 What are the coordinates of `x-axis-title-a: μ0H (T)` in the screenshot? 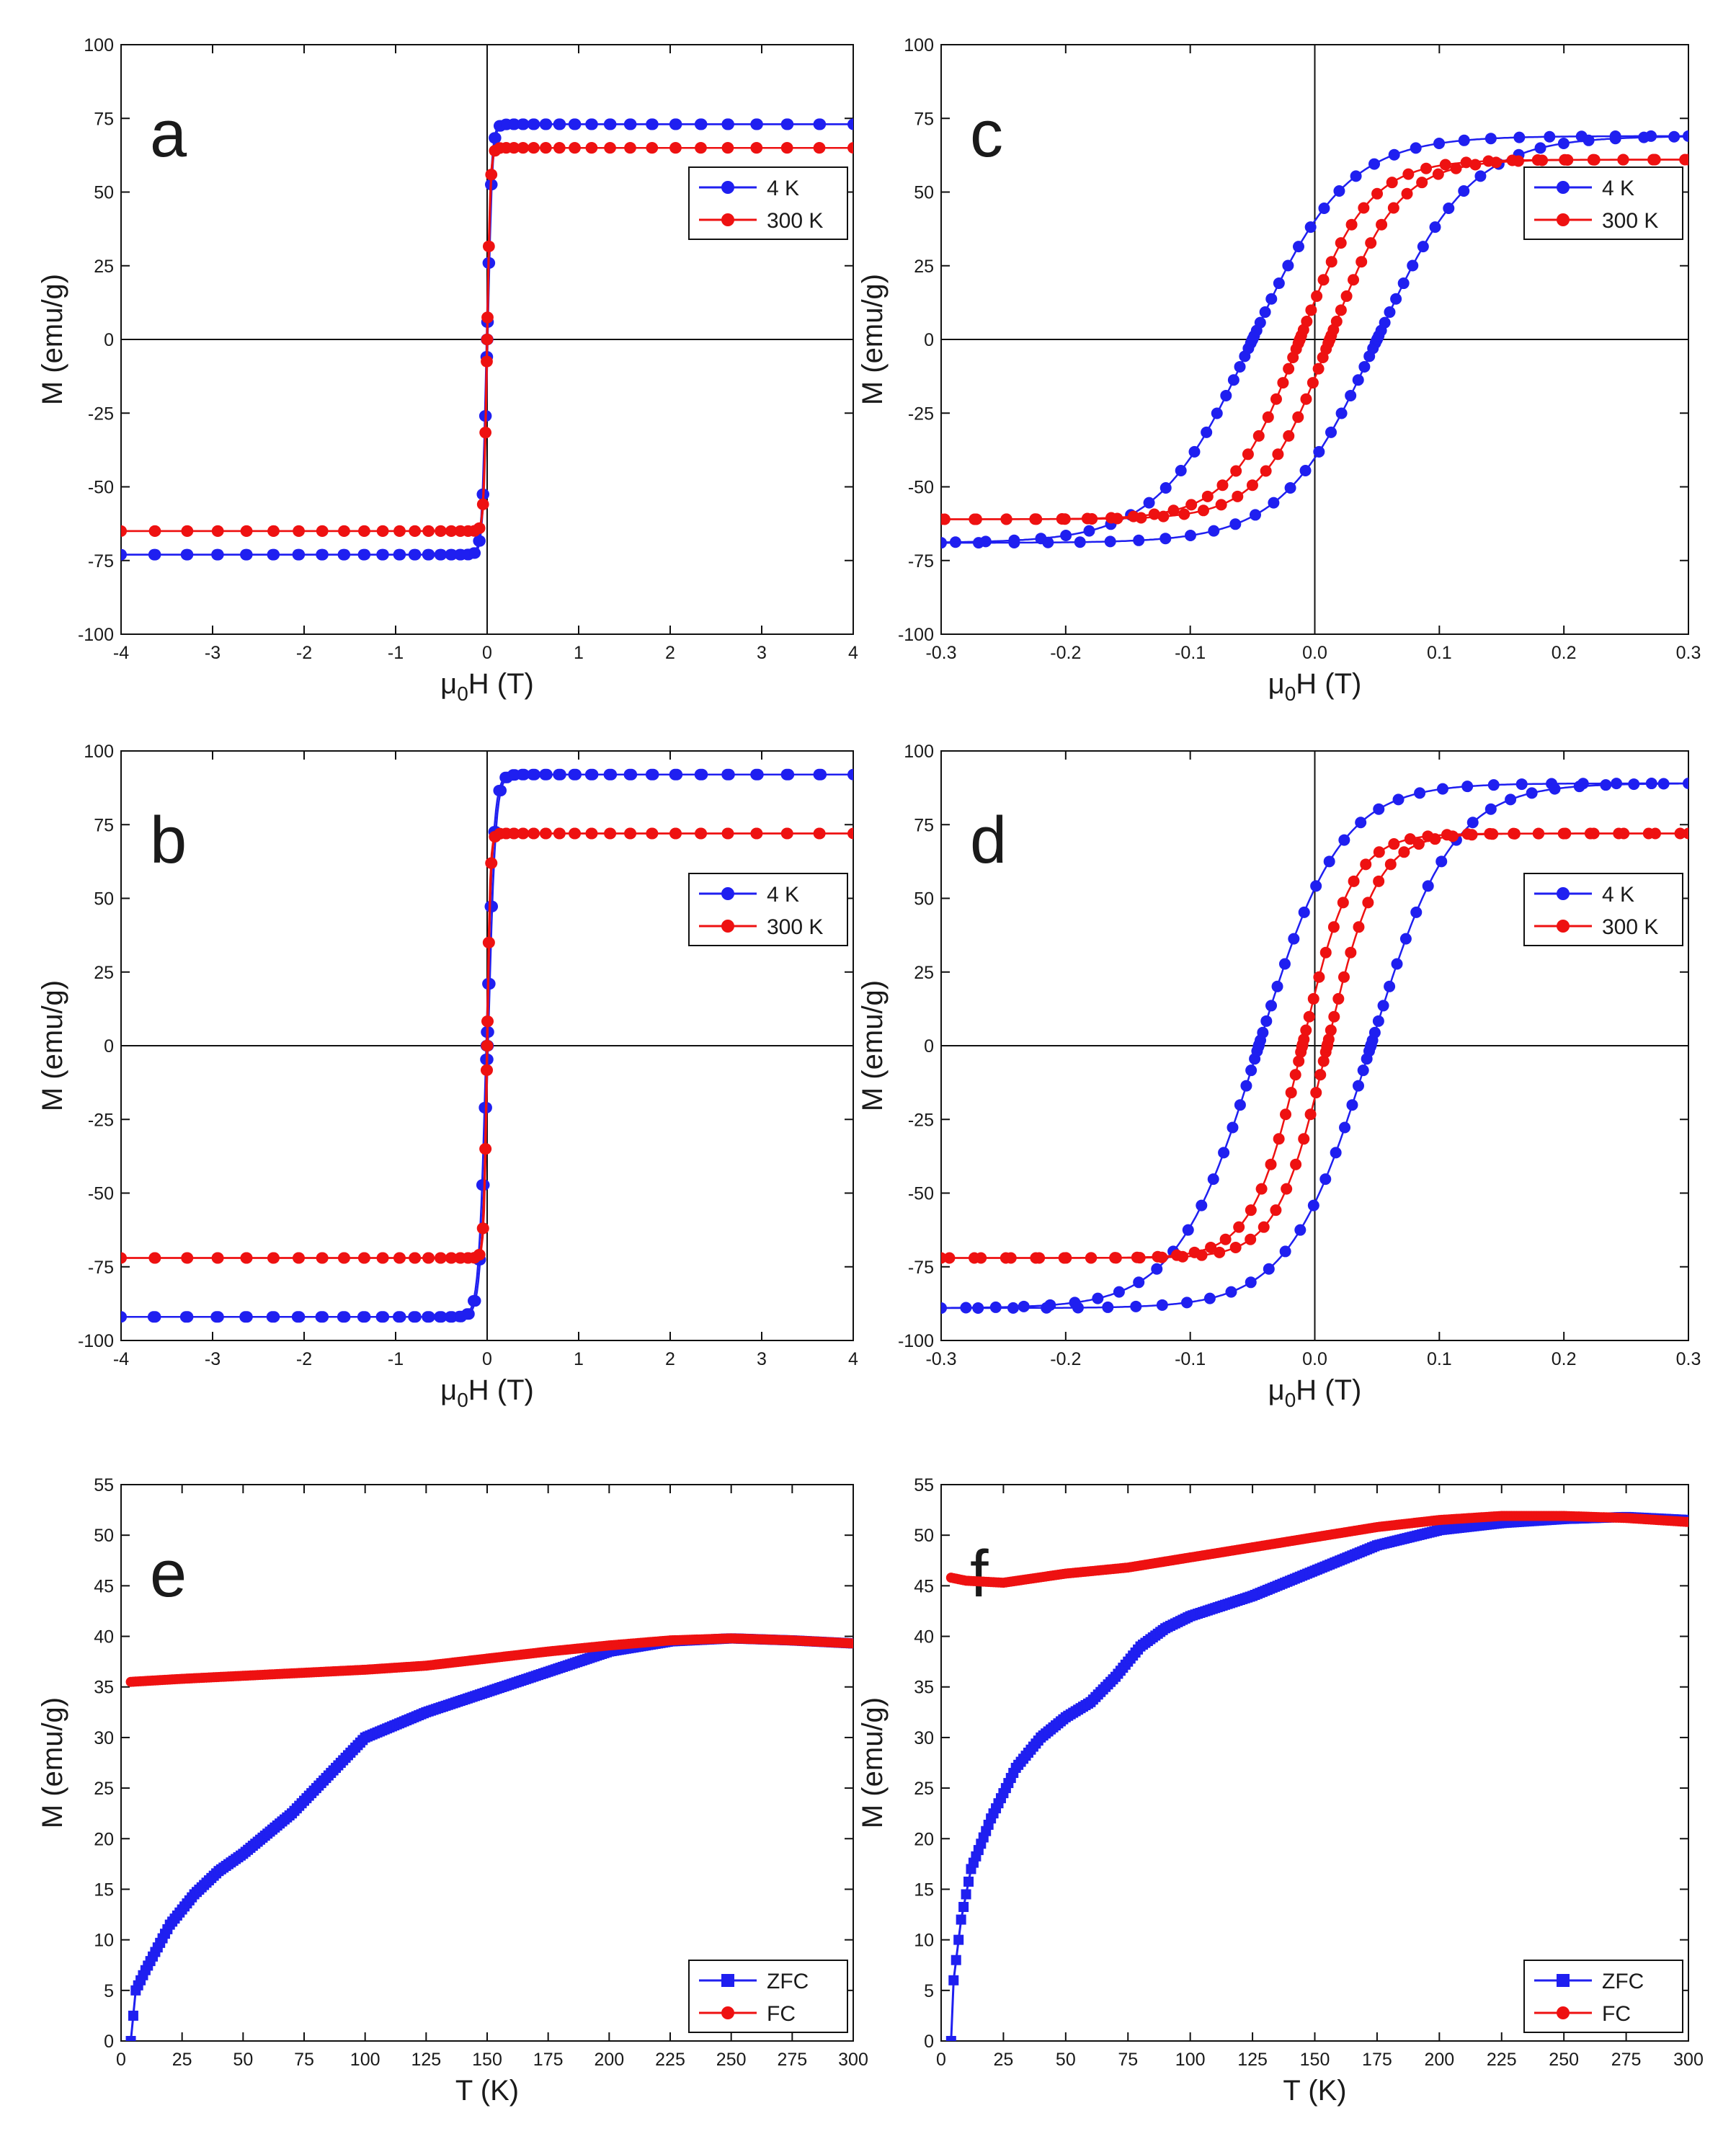 It's located at (487, 686).